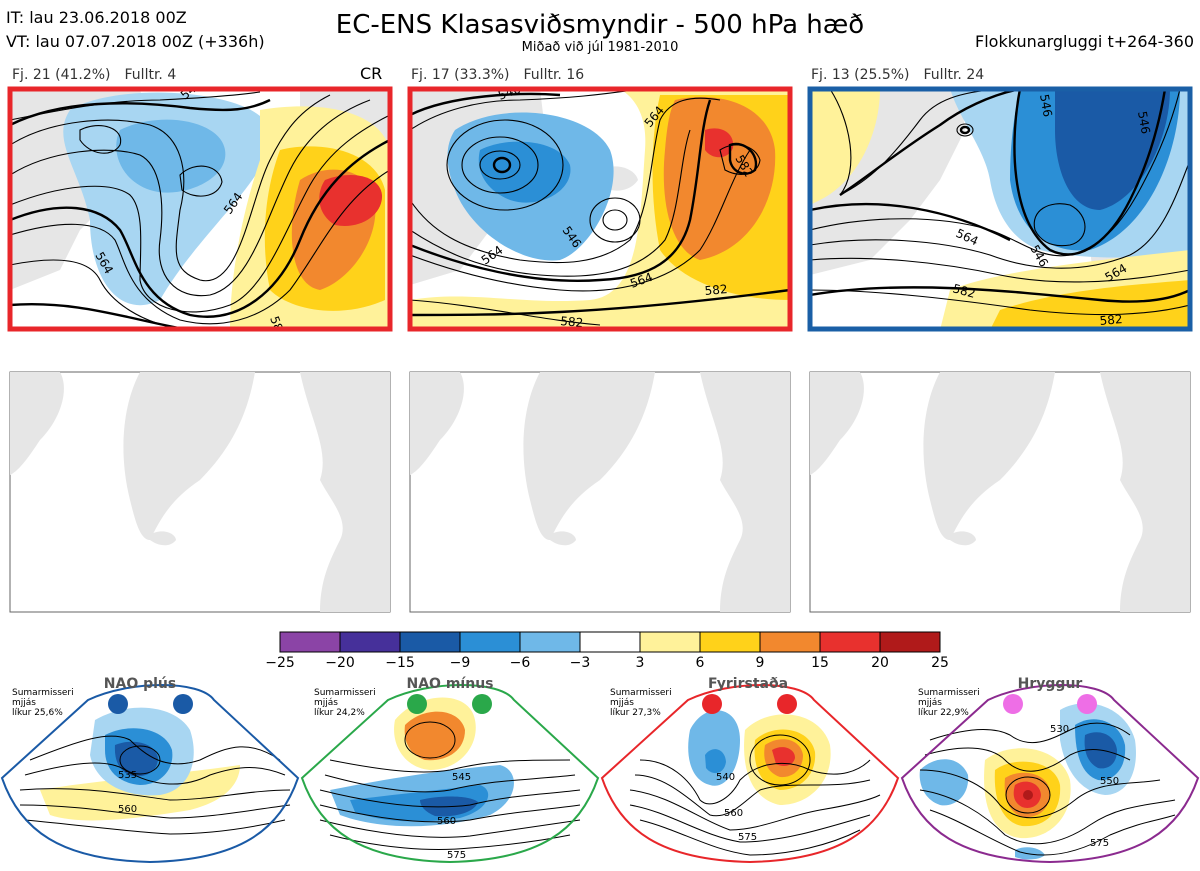  Describe the element at coordinates (1109, 781) in the screenshot. I see `regime-contour-label: 550` at that location.